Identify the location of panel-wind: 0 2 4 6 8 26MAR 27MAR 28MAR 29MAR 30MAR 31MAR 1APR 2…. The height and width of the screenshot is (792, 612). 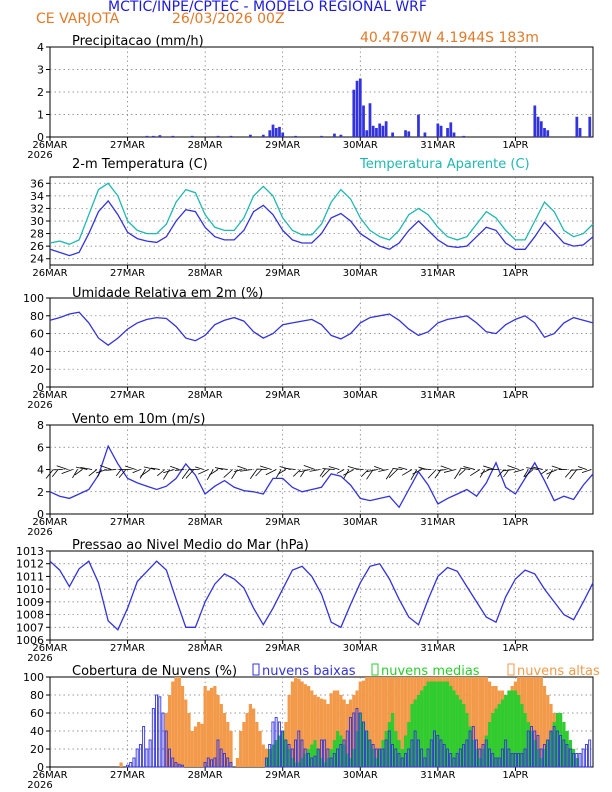
(310, 475).